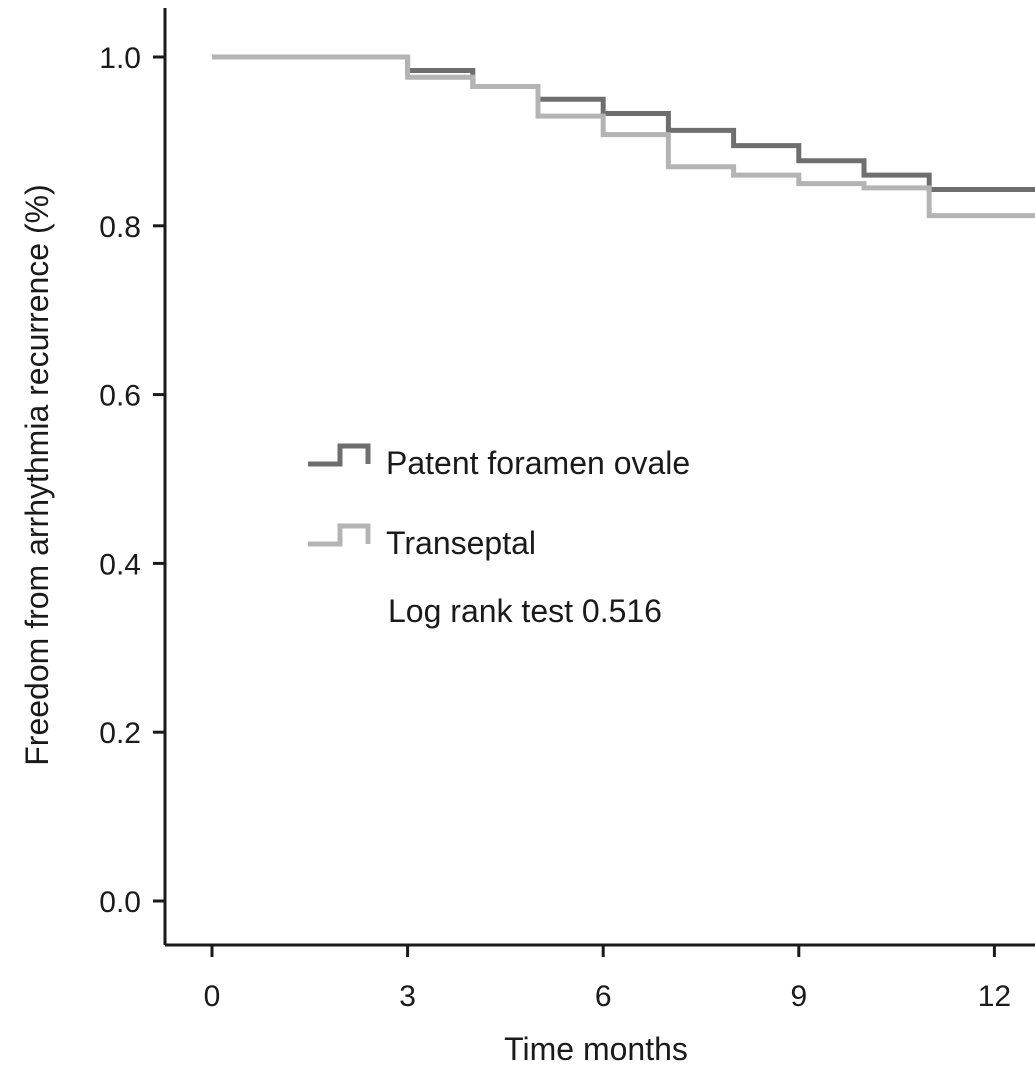  I want to click on y-tick-label: 0.0, so click(120, 902).